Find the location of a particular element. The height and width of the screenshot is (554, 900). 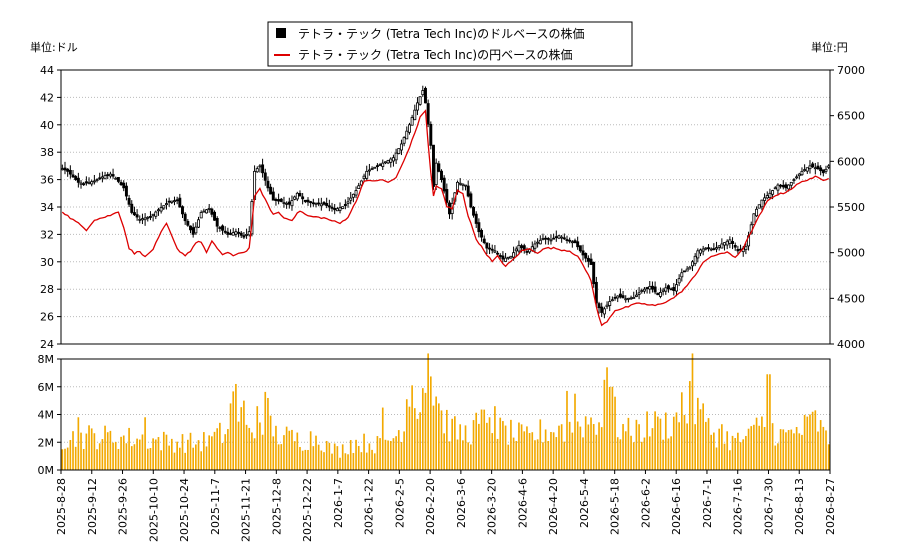

right-axis-tick-label: 5000 is located at coordinates (851, 253).